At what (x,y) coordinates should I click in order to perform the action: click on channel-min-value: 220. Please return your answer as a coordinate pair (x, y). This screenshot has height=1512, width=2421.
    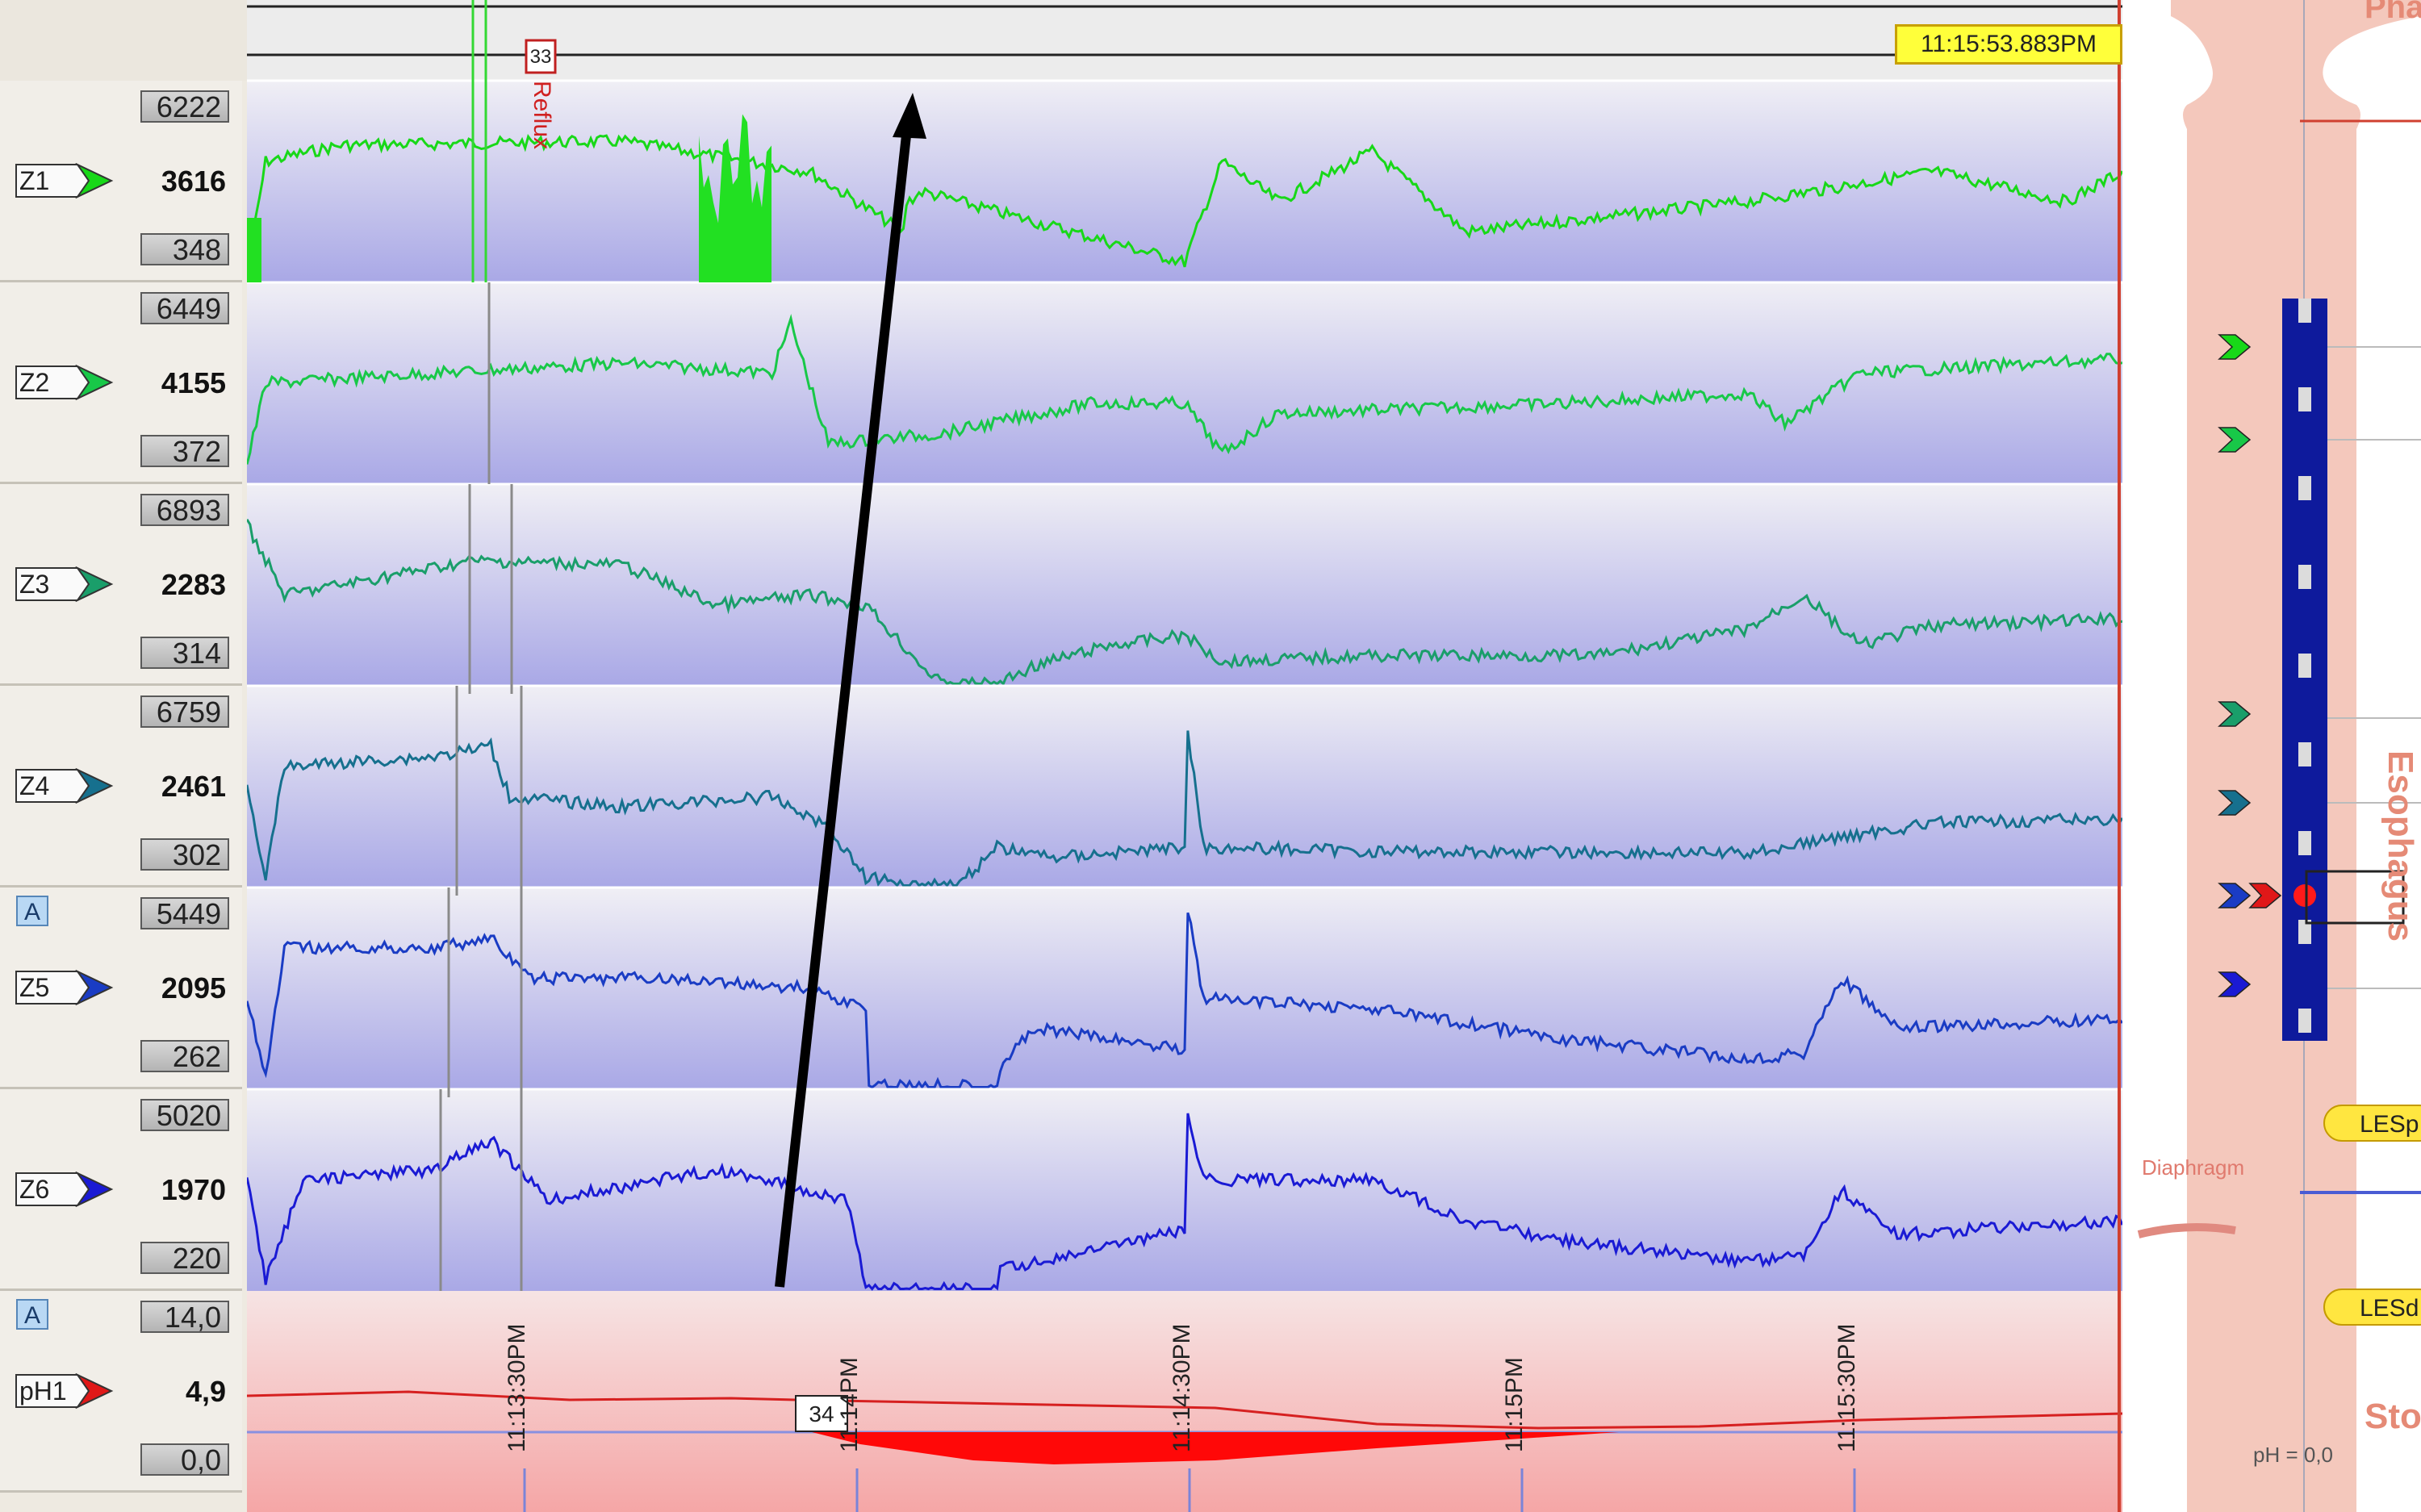
    Looking at the image, I should click on (184, 1258).